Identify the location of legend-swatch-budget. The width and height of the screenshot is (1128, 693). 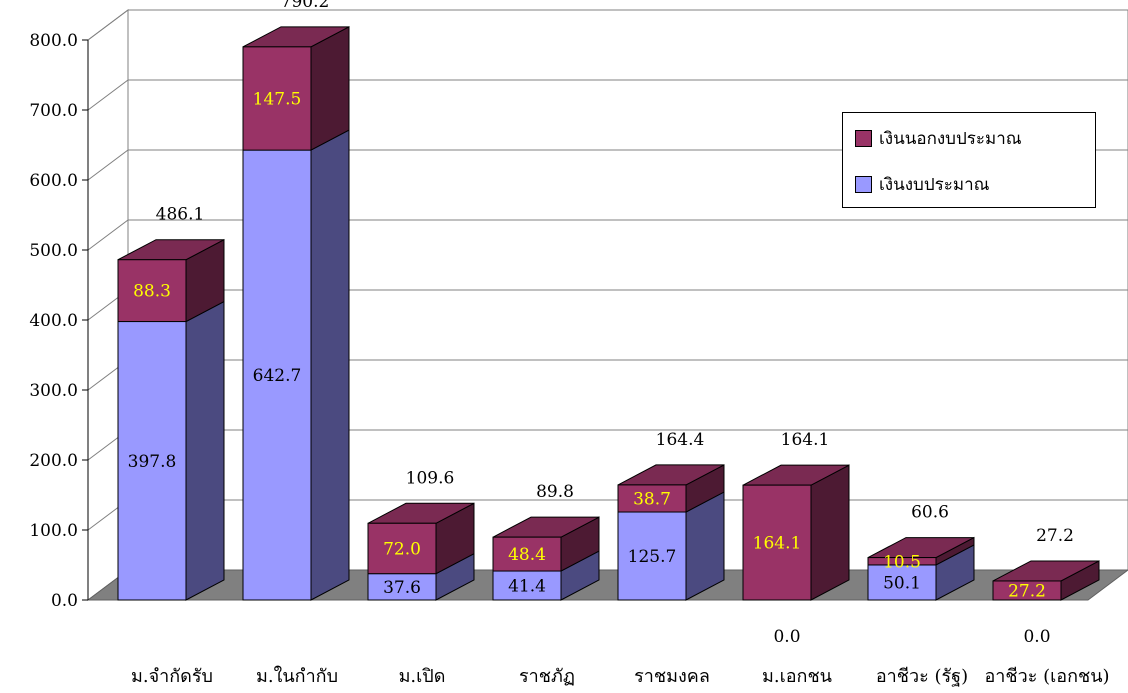
(863, 184).